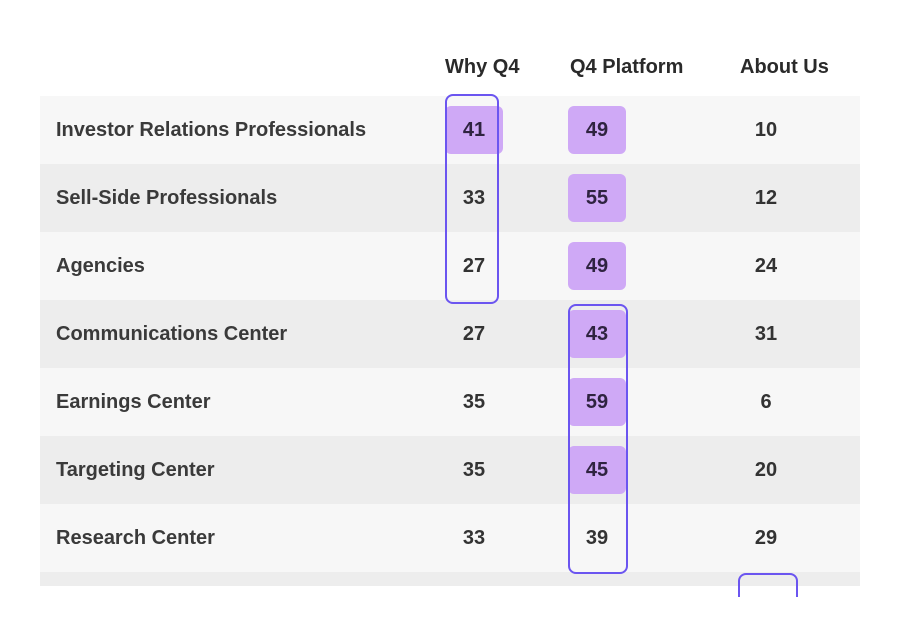  I want to click on column-header-q4-platform: Q4 Platform, so click(627, 67).